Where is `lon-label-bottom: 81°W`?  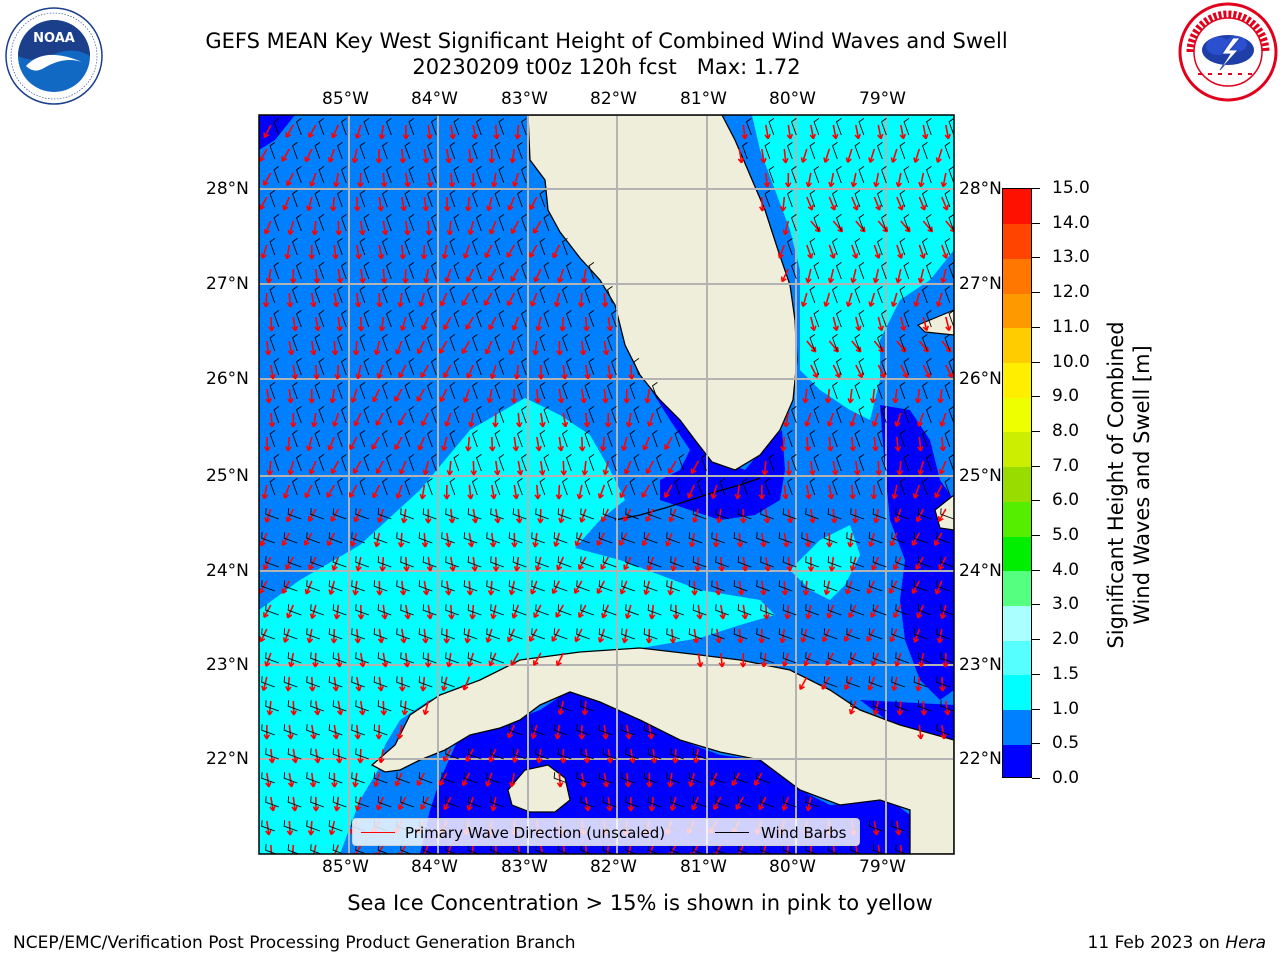
lon-label-bottom: 81°W is located at coordinates (703, 867).